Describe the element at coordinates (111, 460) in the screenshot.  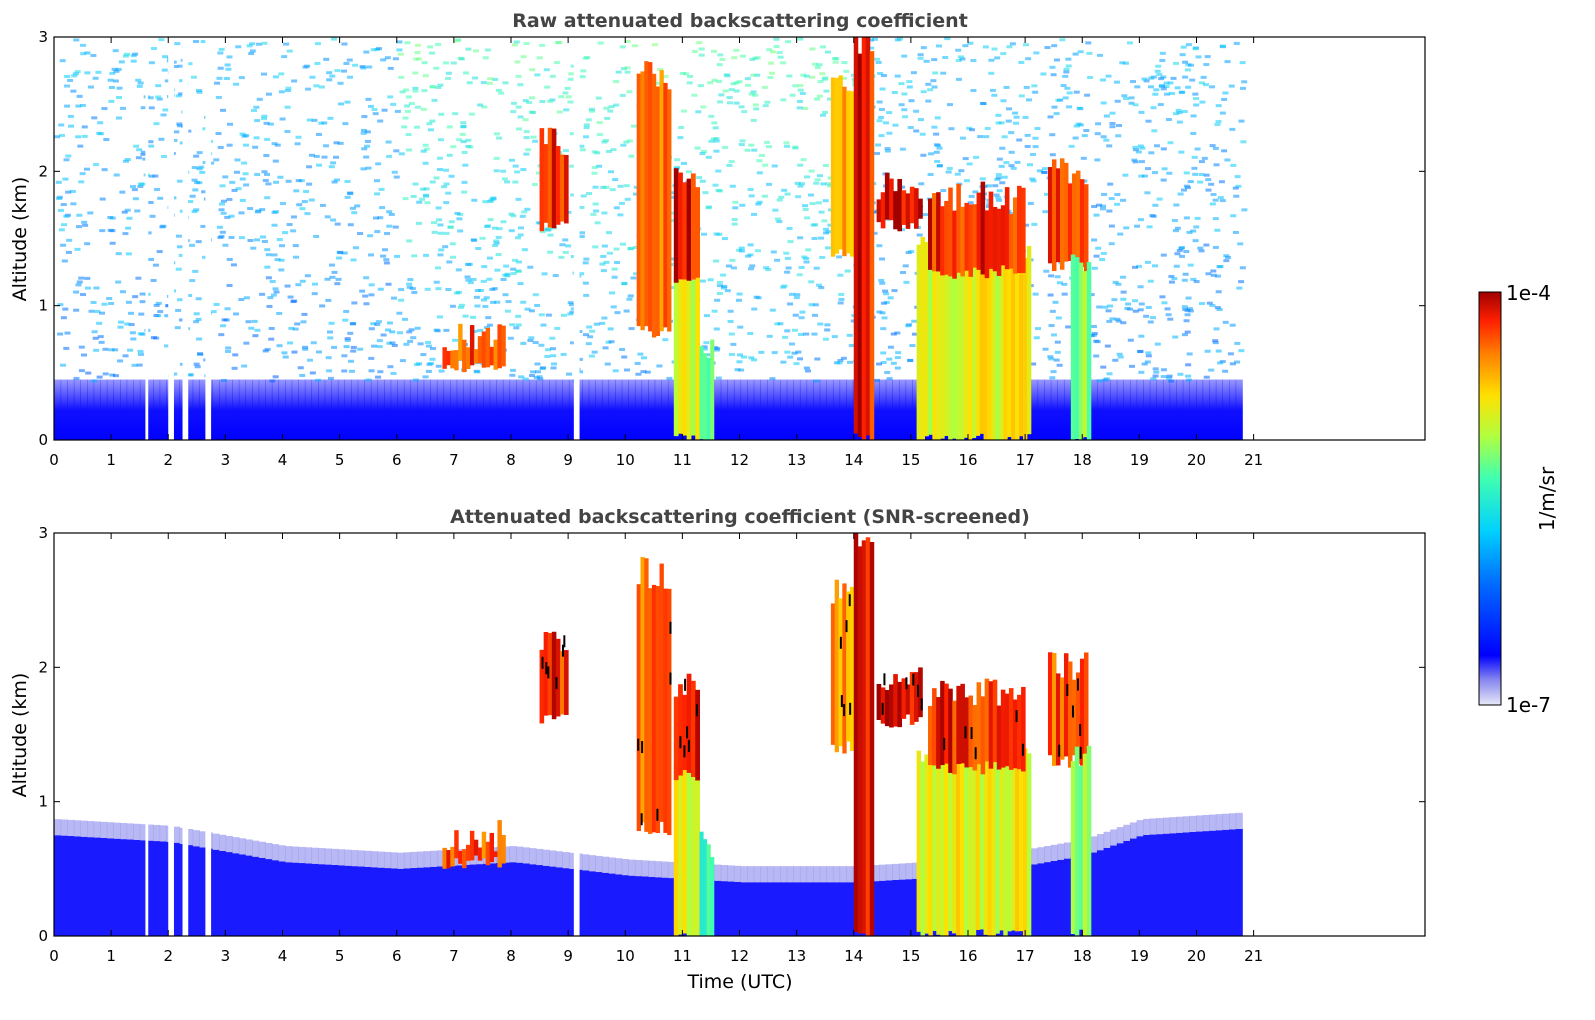
I see `top-x-tick-label: 1` at that location.